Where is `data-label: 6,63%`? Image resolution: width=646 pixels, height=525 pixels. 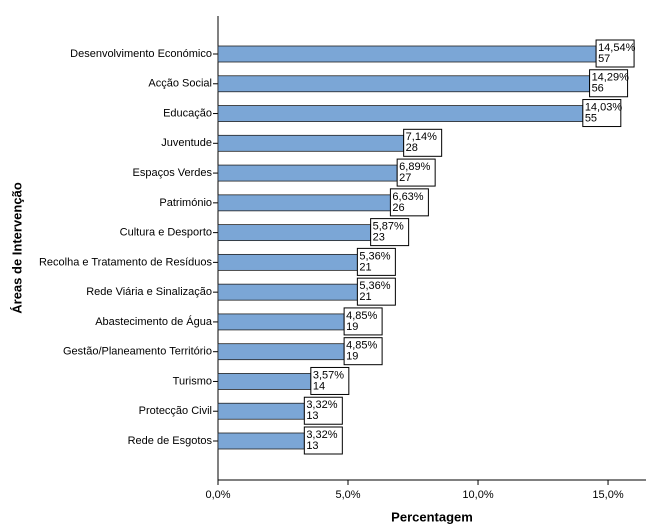
data-label: 6,63% is located at coordinates (407, 197).